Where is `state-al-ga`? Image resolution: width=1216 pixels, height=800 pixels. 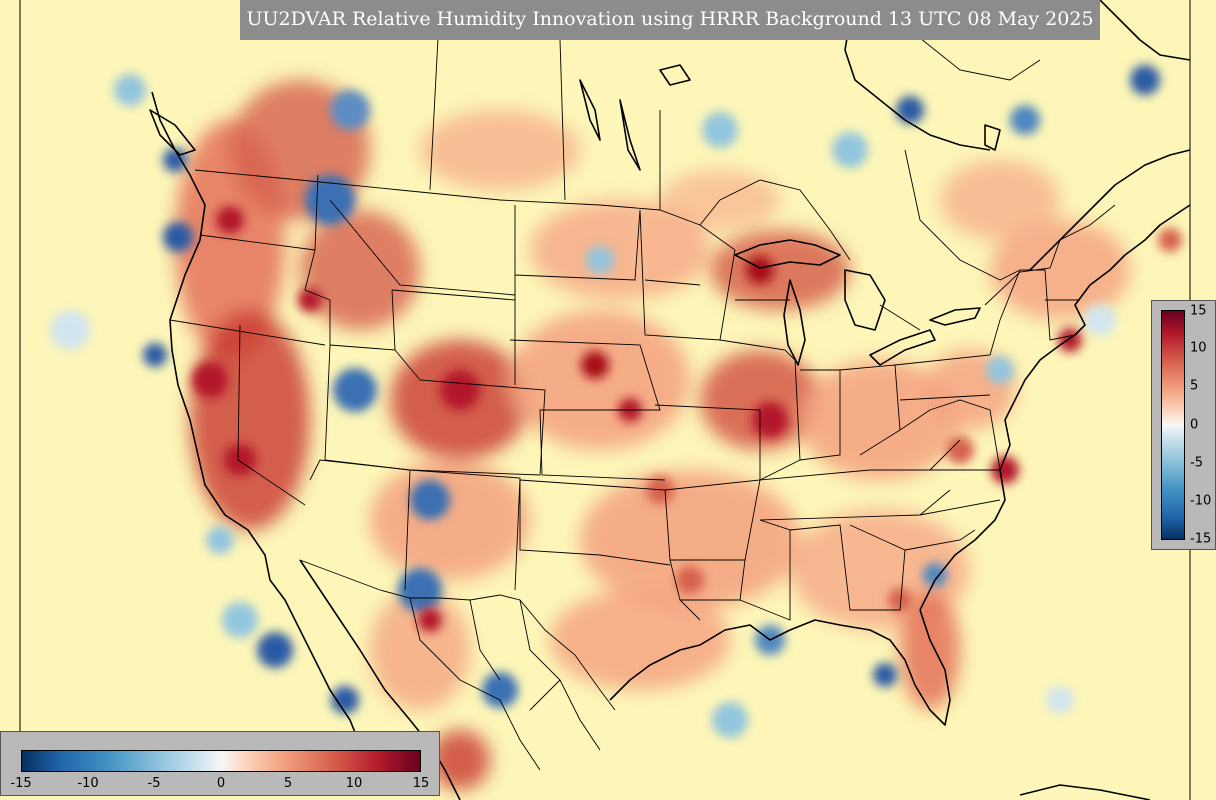
state-al-ga is located at coordinates (847, 567).